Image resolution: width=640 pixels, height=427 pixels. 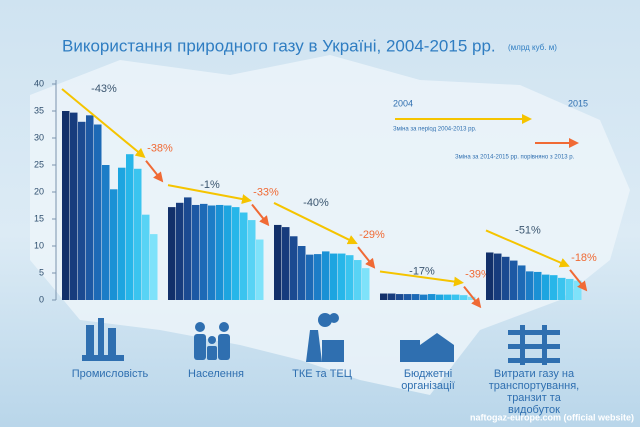 What do you see at coordinates (316, 203) in the screenshot?
I see `period-change-label: -40%` at bounding box center [316, 203].